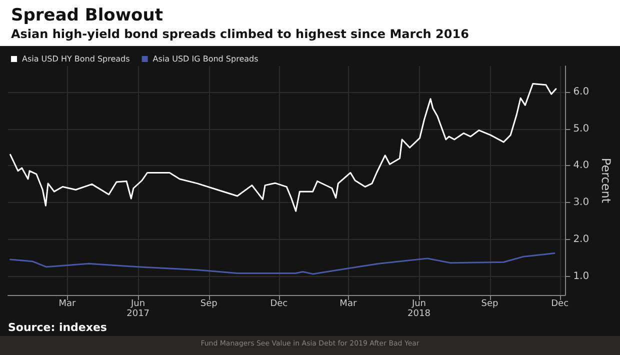  What do you see at coordinates (606, 181) in the screenshot?
I see `y-axis-title: Percent` at bounding box center [606, 181].